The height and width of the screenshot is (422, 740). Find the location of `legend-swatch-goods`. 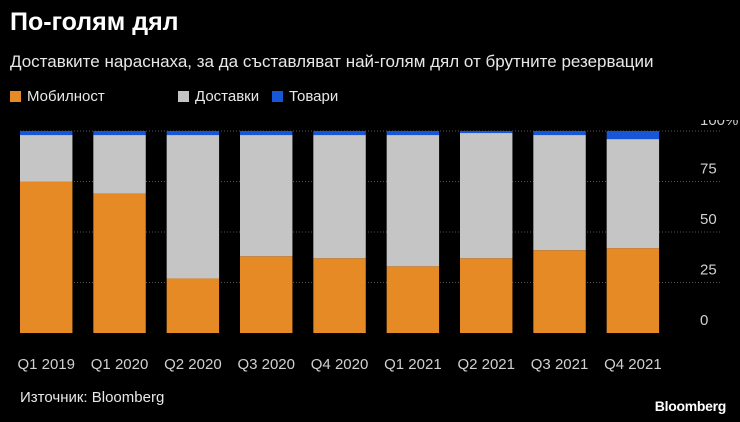

legend-swatch-goods is located at coordinates (277, 96).